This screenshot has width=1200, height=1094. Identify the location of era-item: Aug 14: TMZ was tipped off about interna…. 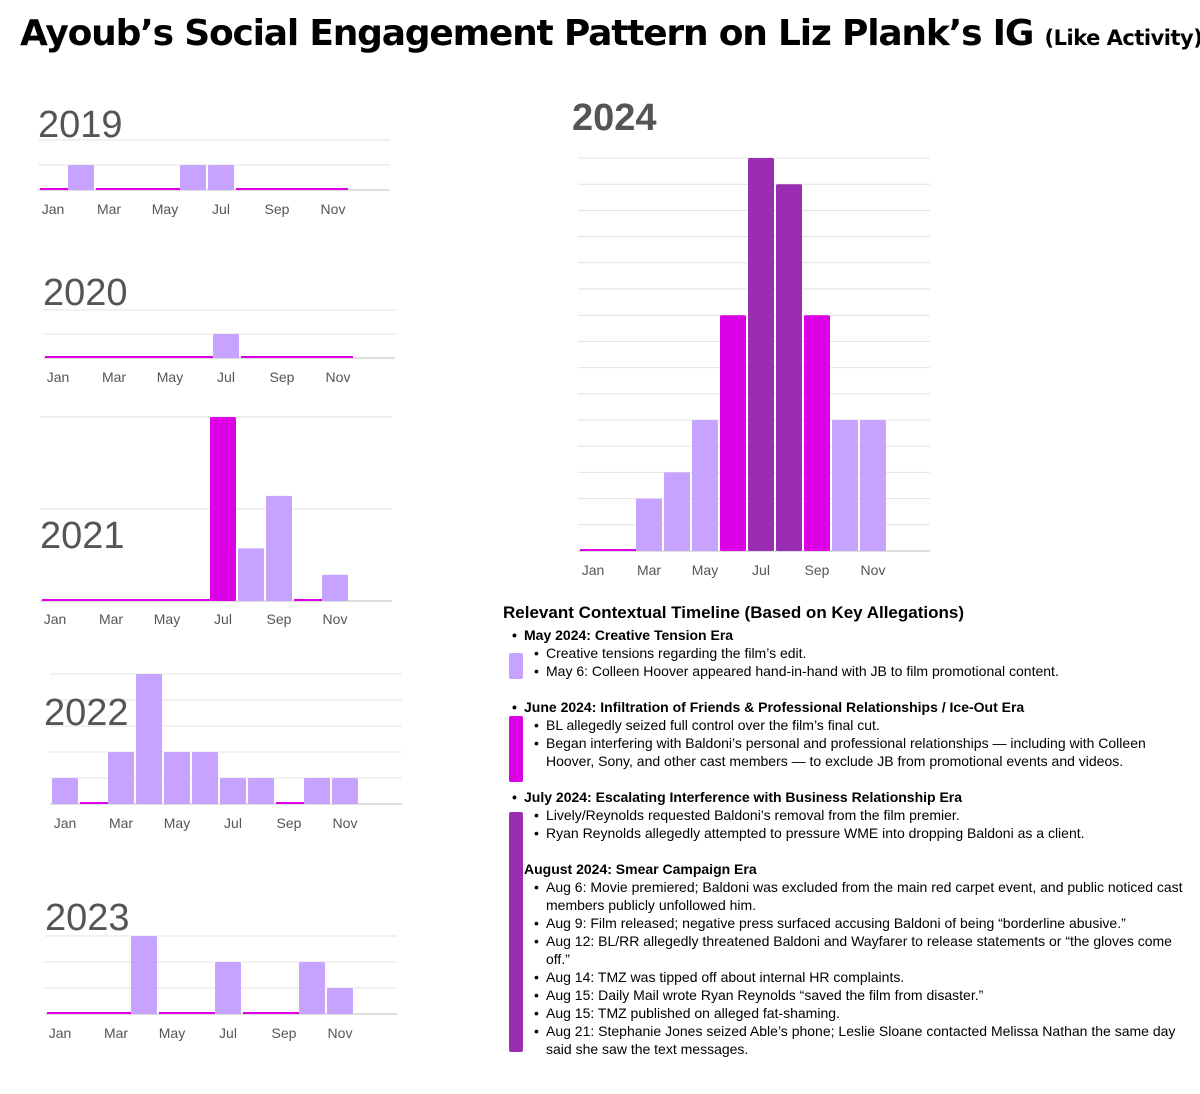
(858, 977).